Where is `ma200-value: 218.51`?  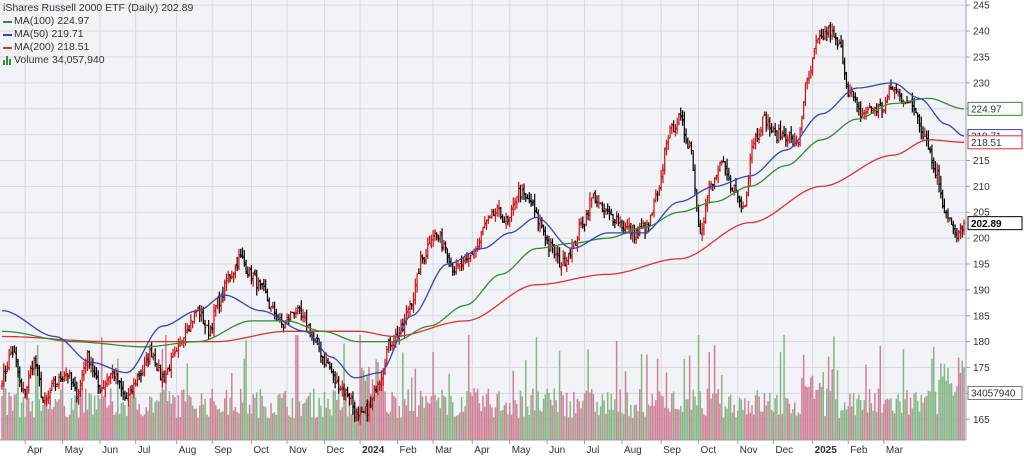
ma200-value: 218.51 is located at coordinates (73, 47).